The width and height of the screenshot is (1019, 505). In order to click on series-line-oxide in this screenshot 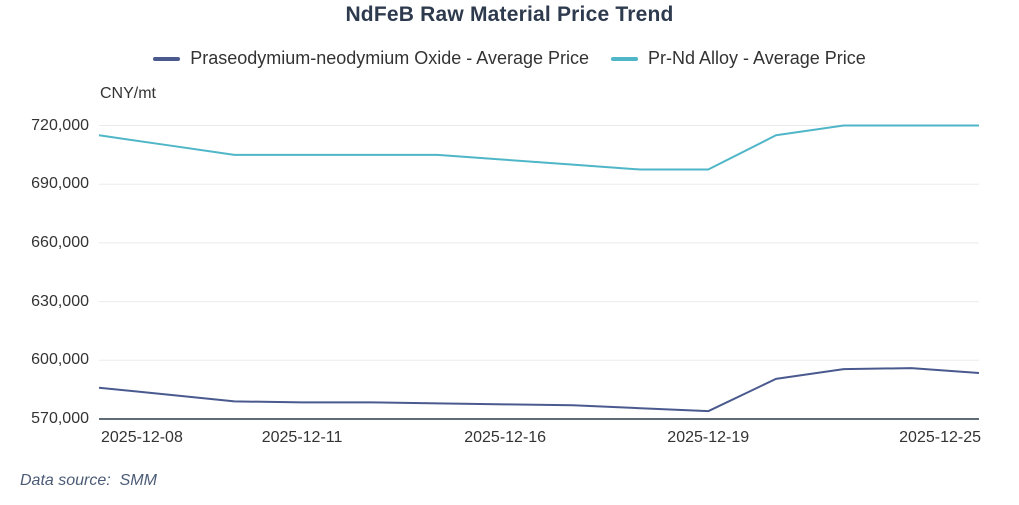, I will do `click(539, 390)`.